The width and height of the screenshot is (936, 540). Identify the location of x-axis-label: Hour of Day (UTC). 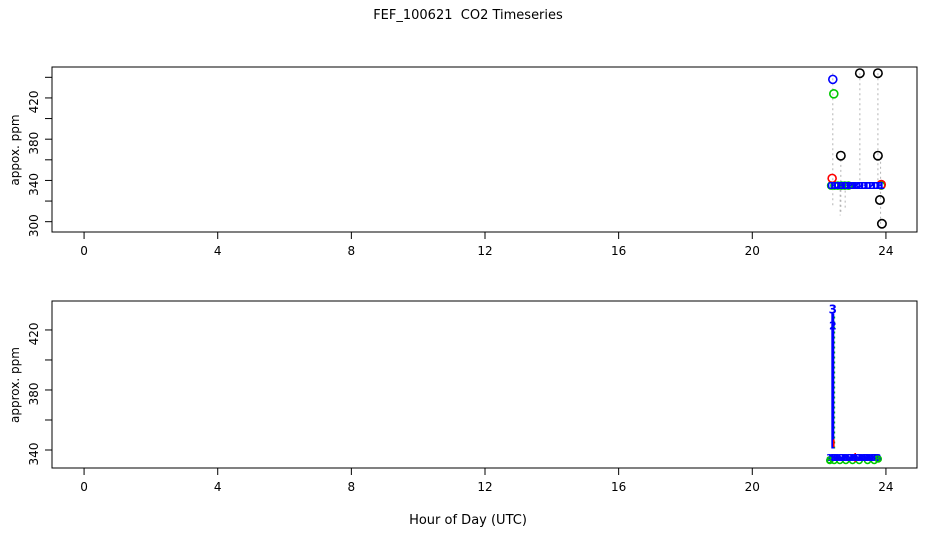
(468, 520).